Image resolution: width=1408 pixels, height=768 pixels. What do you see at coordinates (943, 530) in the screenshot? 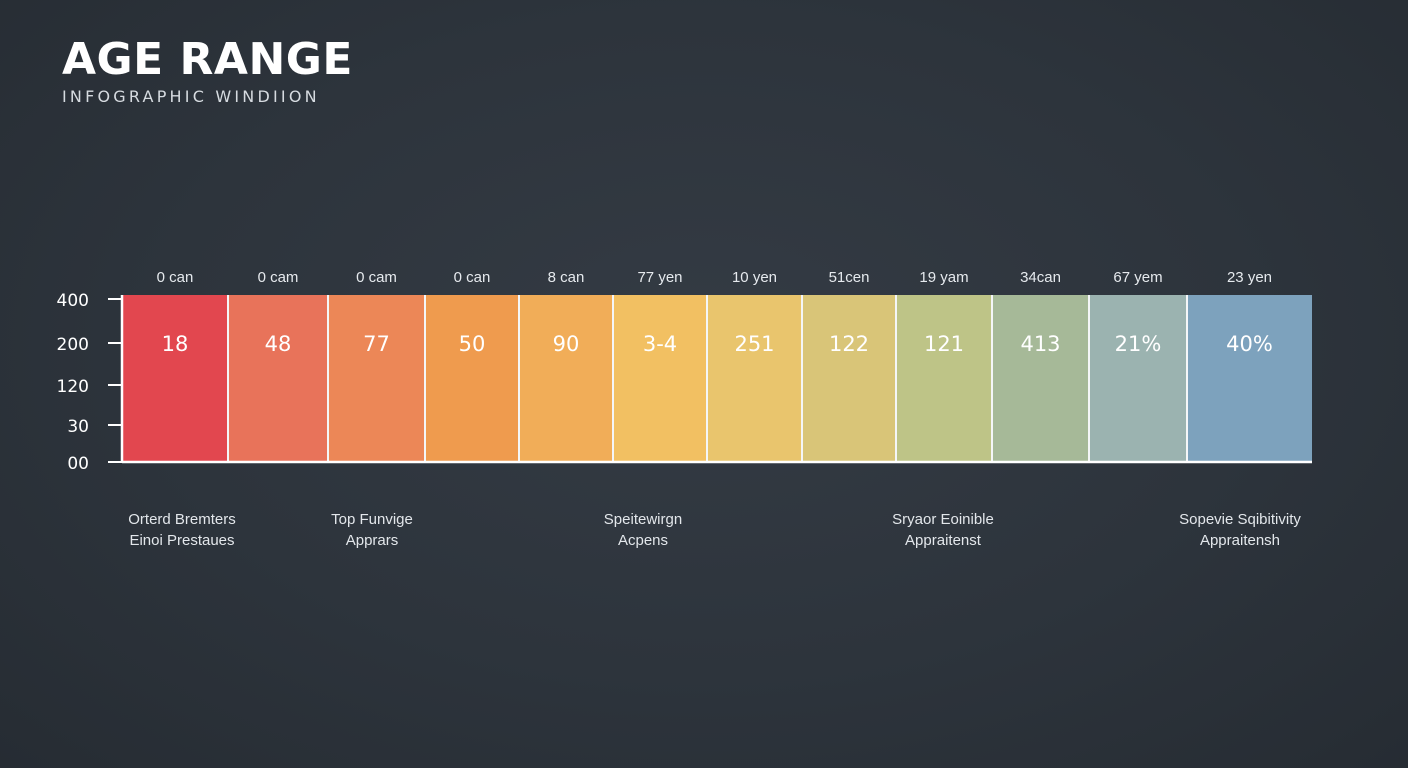
I see `annotation-4: Sryaor Eoinible Appraitenst` at bounding box center [943, 530].